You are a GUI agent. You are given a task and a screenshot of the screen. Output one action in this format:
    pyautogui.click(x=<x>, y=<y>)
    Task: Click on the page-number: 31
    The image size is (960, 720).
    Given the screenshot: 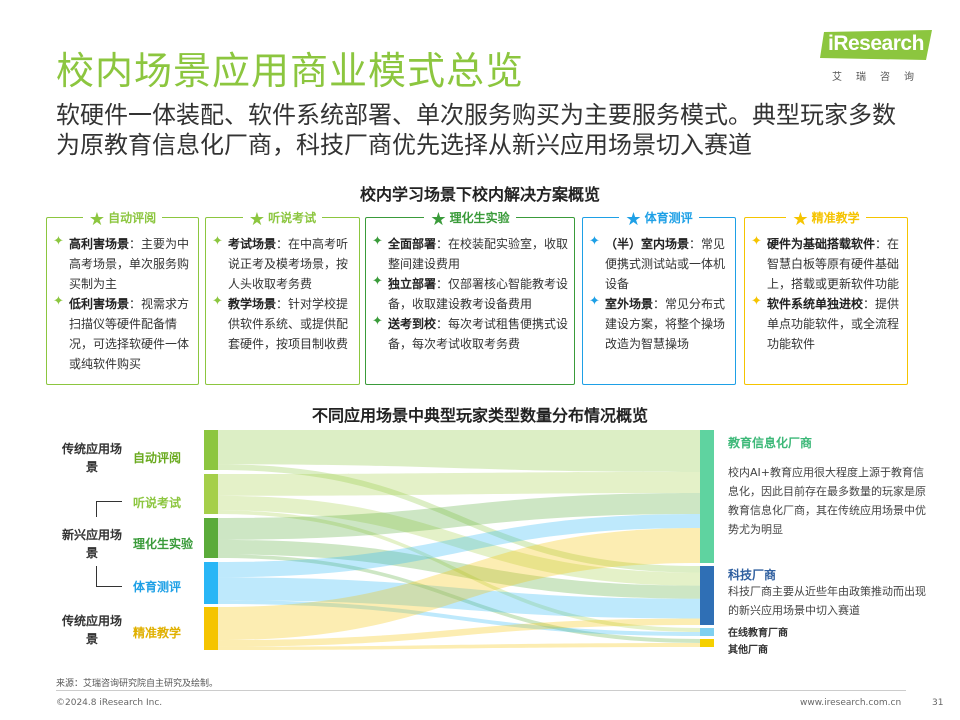 What is the action you would take?
    pyautogui.click(x=938, y=703)
    